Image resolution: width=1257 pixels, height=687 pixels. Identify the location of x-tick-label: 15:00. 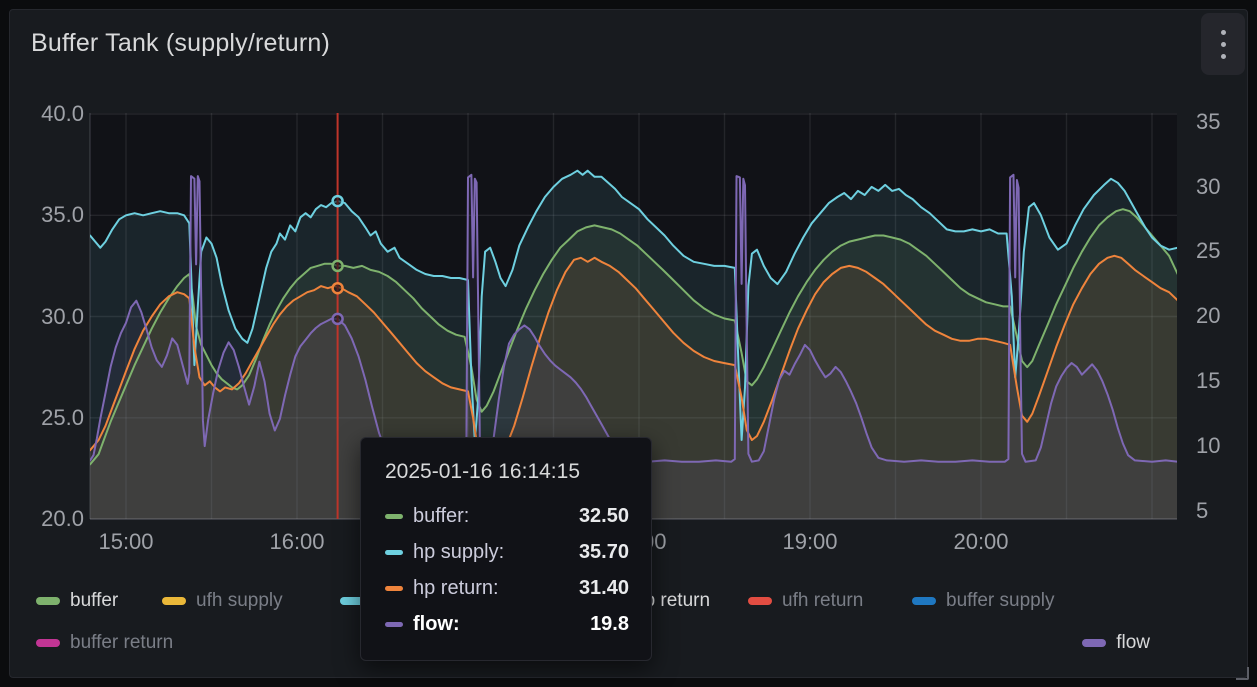
(126, 541).